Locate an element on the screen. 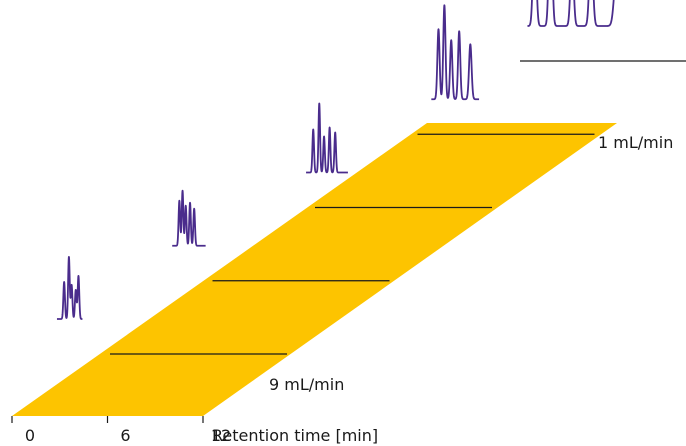 The width and height of the screenshot is (686, 446). flow-rate-label-back: 1 mL/min is located at coordinates (635, 142).